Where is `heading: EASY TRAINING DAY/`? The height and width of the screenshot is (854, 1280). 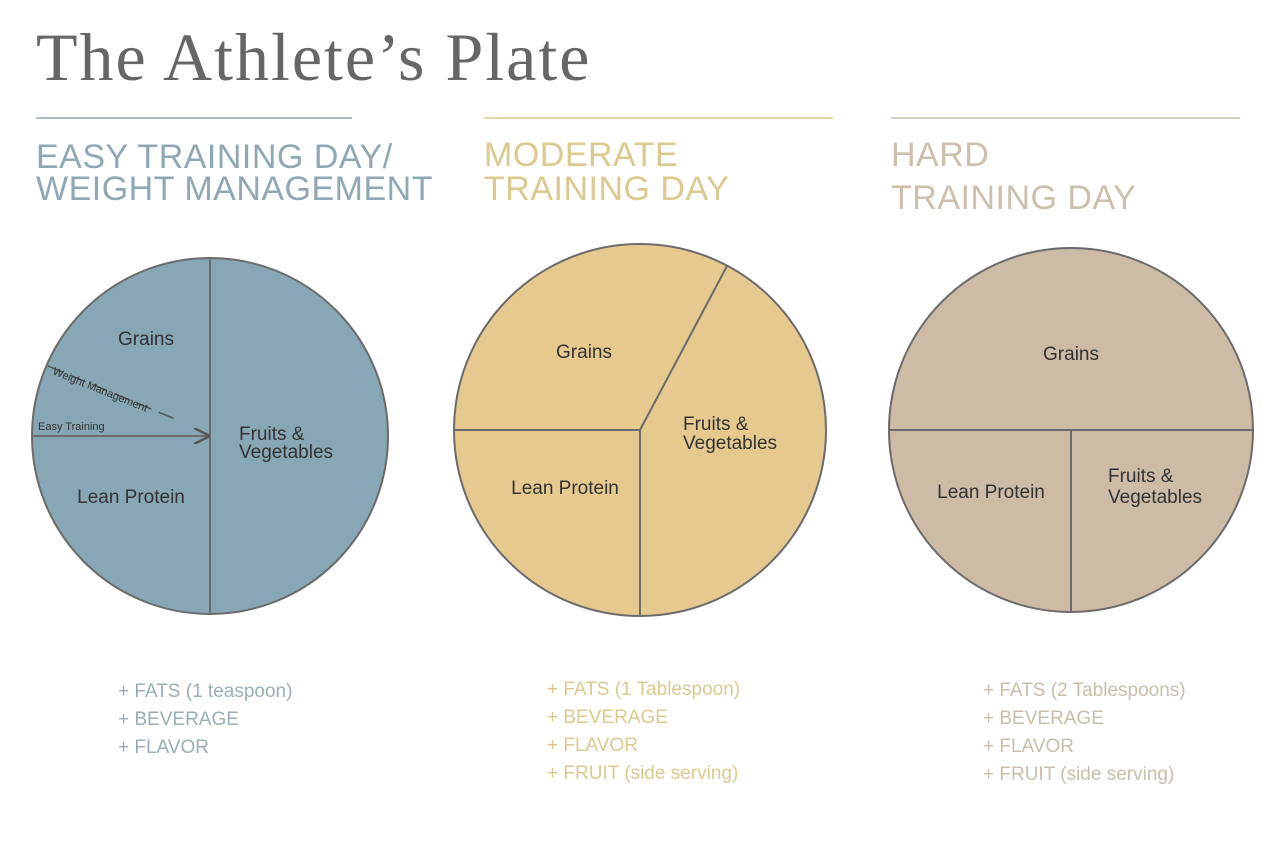 heading: EASY TRAINING DAY/ is located at coordinates (214, 157).